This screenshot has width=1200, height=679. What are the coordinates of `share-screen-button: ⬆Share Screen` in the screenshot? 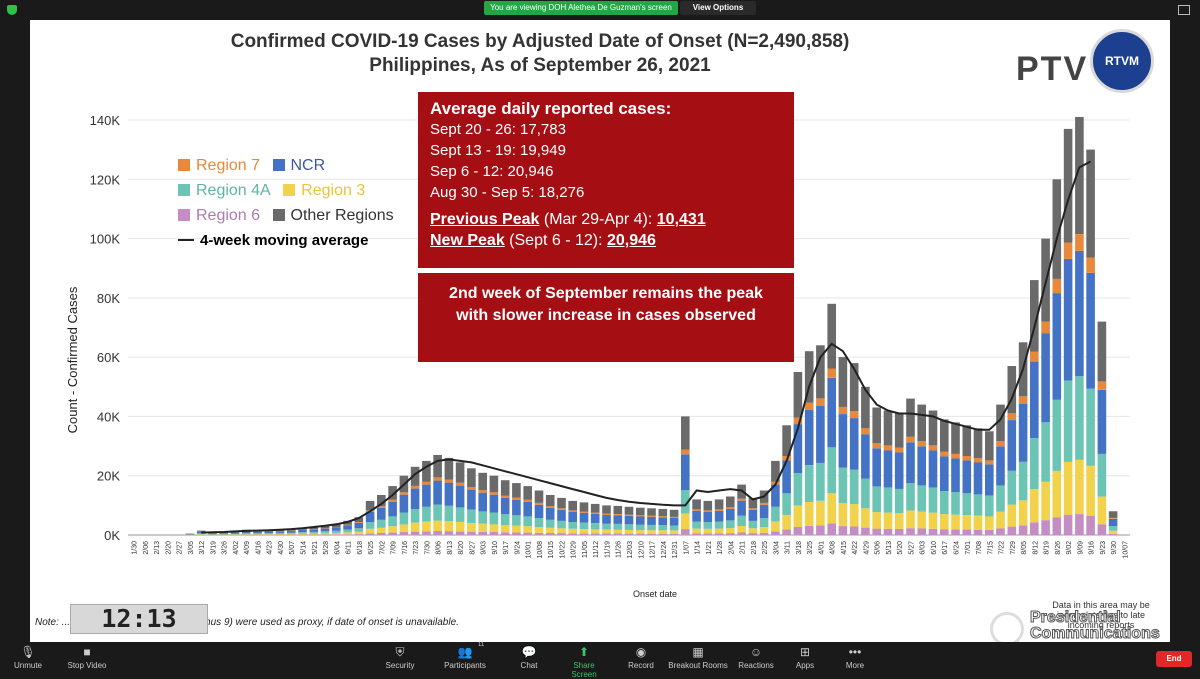 It's located at (584, 662).